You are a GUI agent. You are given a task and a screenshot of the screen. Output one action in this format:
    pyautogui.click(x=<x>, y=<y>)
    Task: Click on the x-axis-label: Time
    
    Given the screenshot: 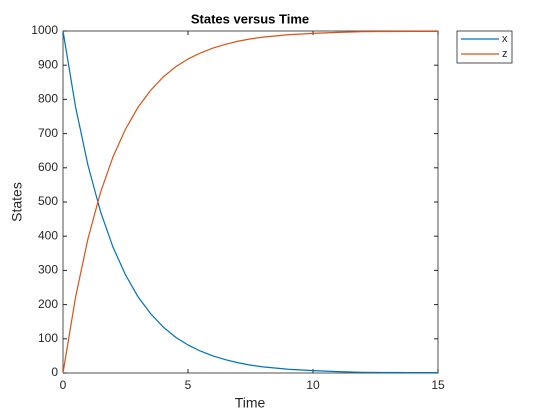 What is the action you would take?
    pyautogui.click(x=250, y=403)
    